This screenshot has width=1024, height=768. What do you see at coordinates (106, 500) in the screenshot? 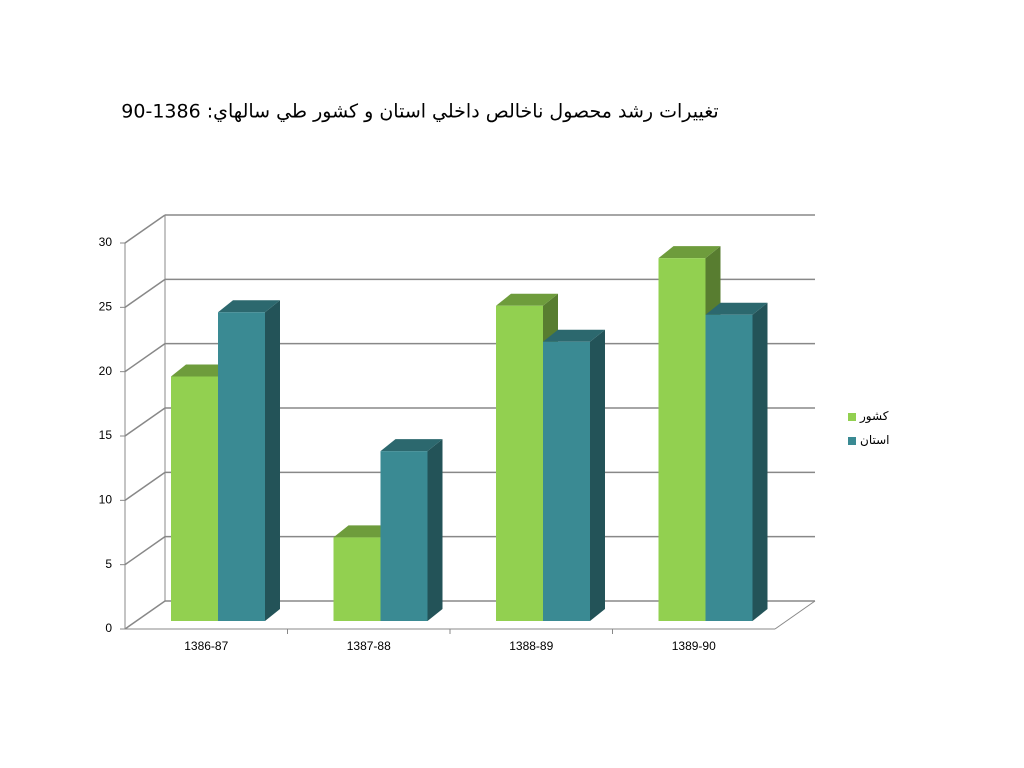
I see `y-tick-label: 10` at bounding box center [106, 500].